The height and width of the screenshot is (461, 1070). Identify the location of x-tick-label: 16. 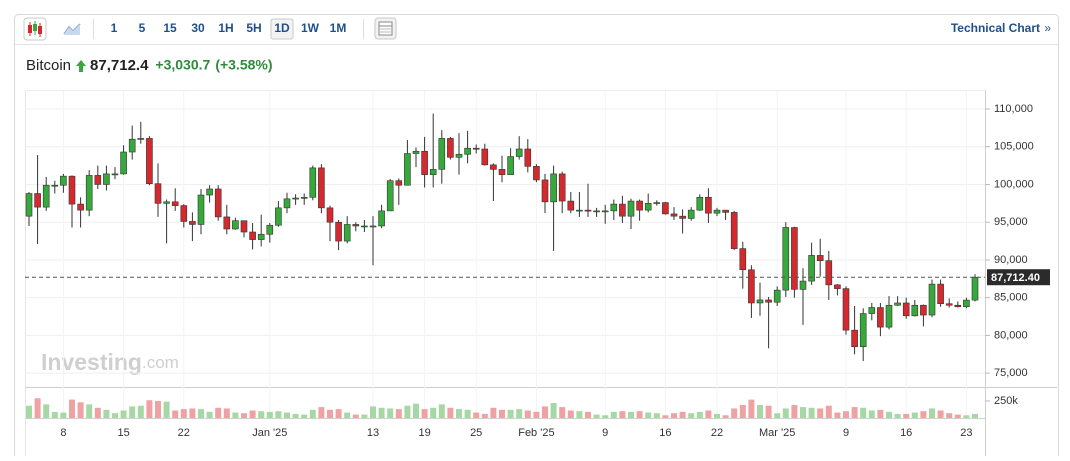
(665, 433).